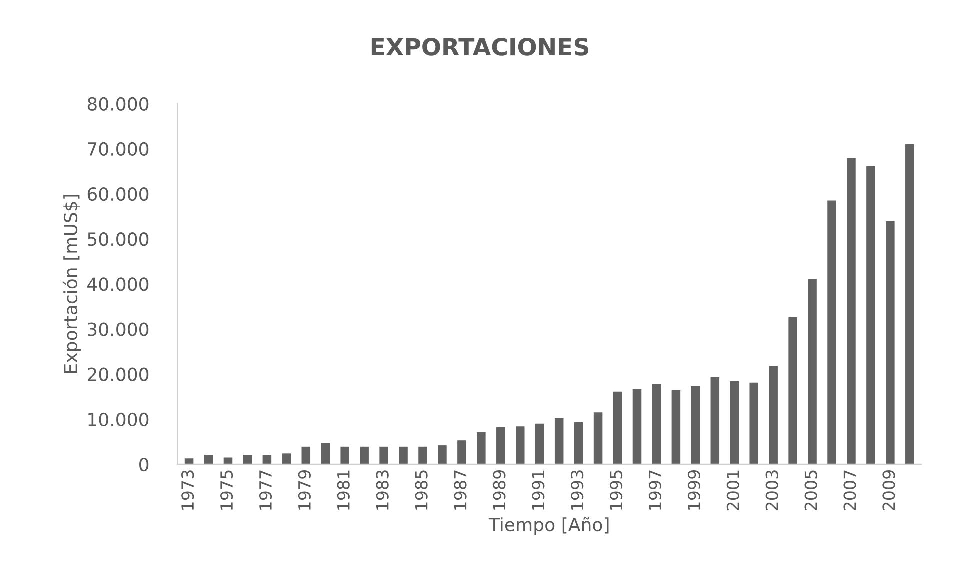 The height and width of the screenshot is (577, 960). Describe the element at coordinates (118, 104) in the screenshot. I see `y-tick-label: 80.000` at that location.